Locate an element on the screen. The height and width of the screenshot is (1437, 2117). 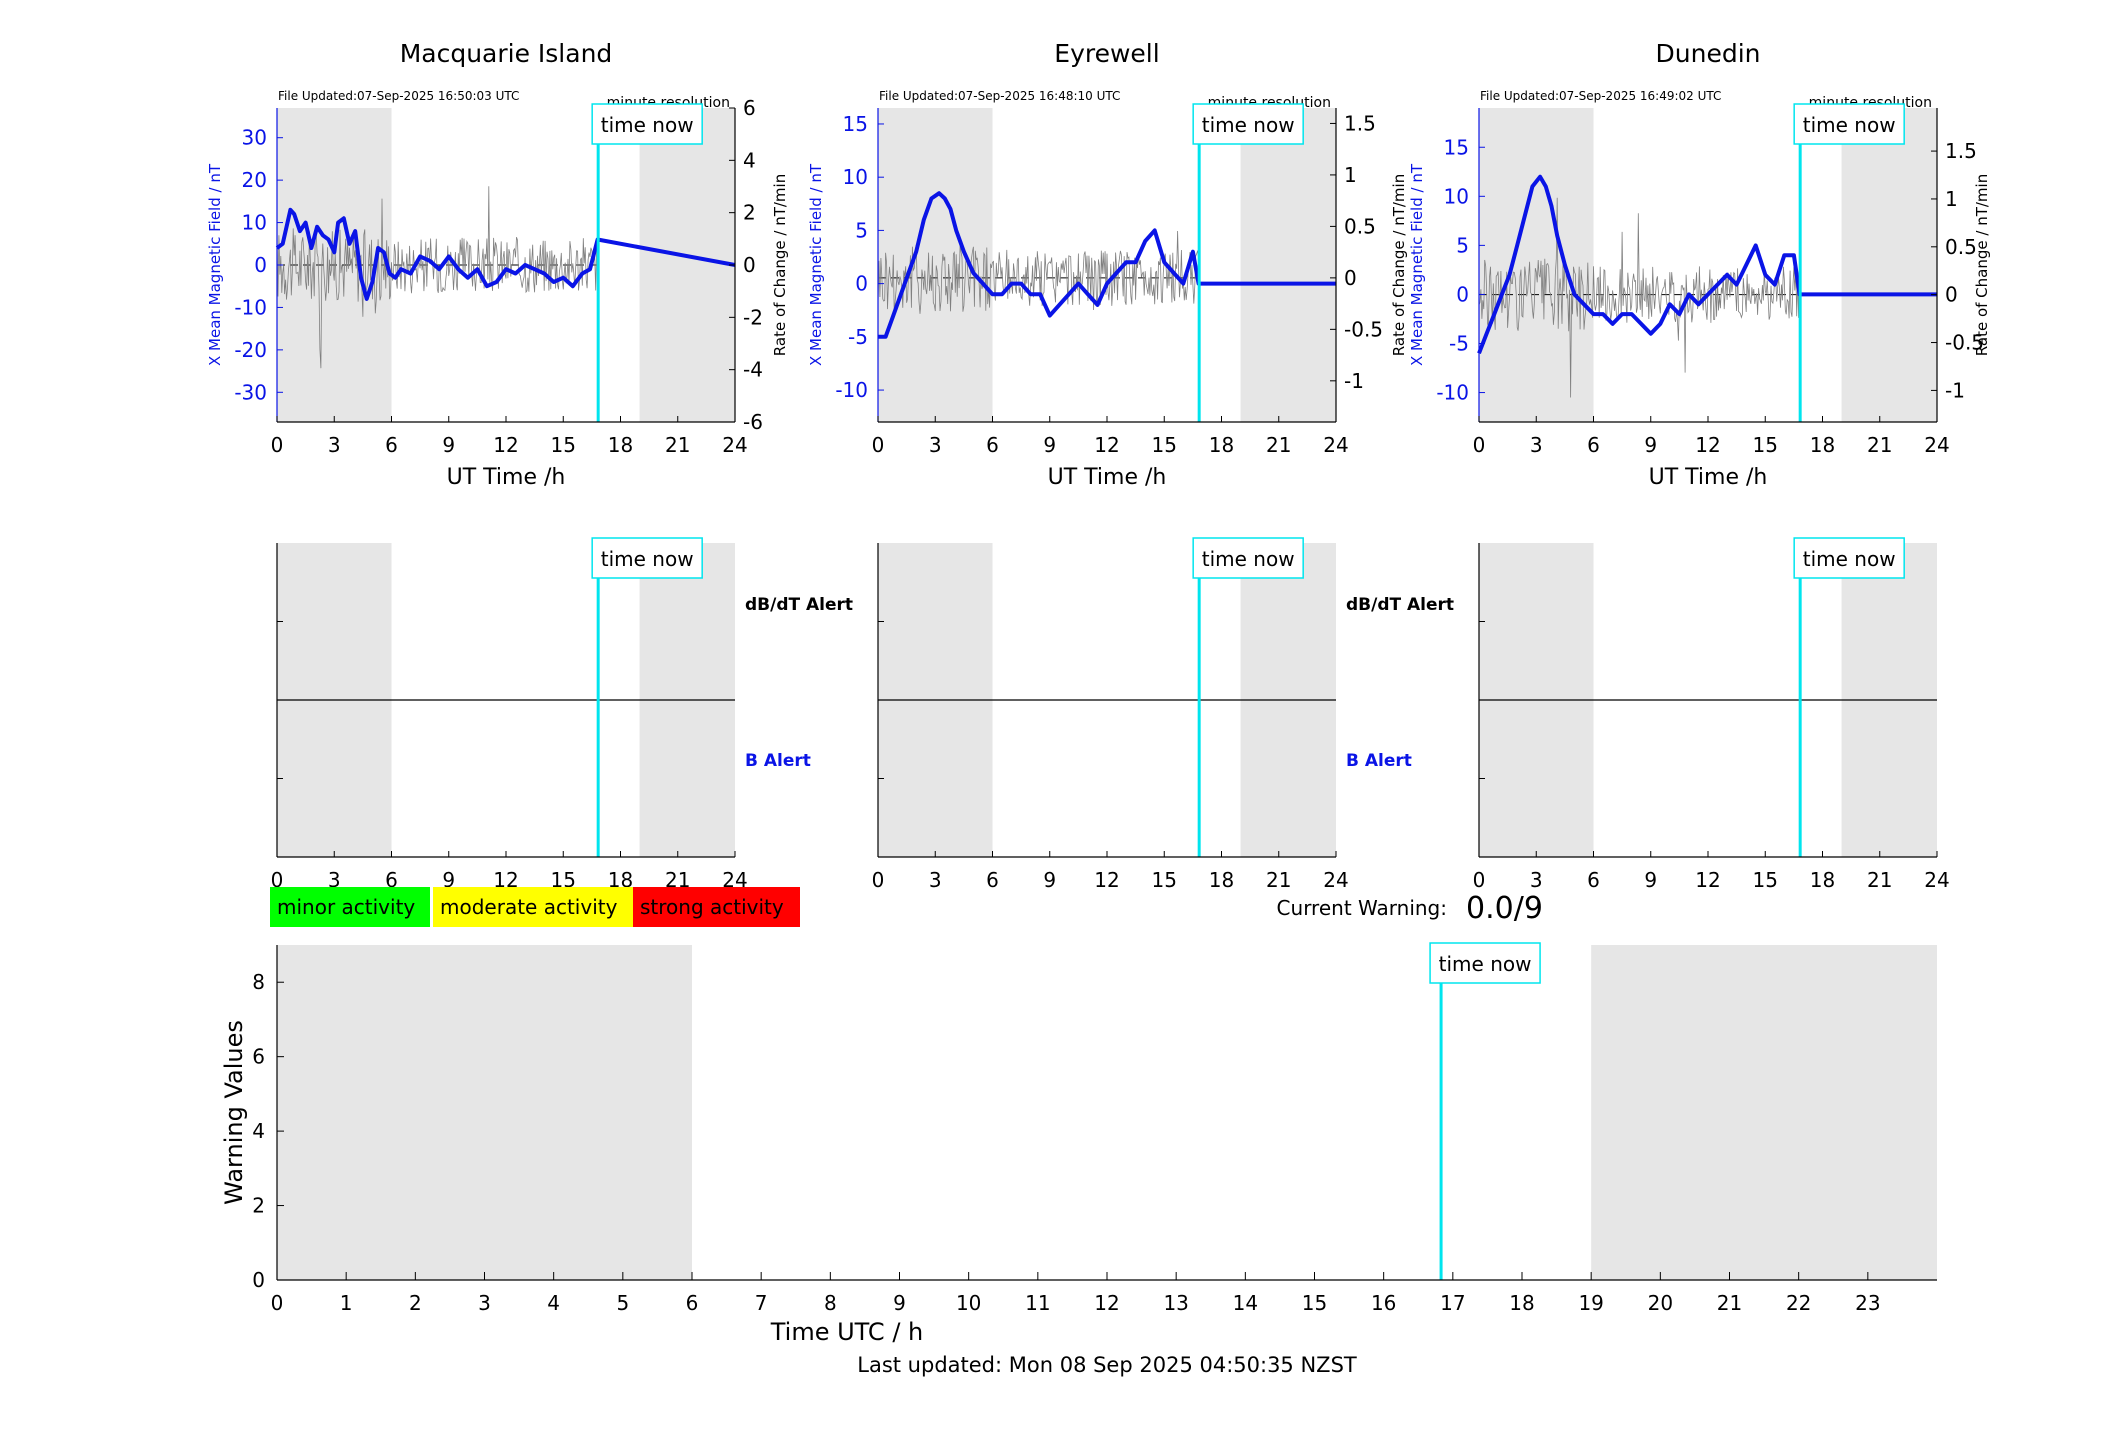
station-title: Macquarie Island is located at coordinates (506, 53).